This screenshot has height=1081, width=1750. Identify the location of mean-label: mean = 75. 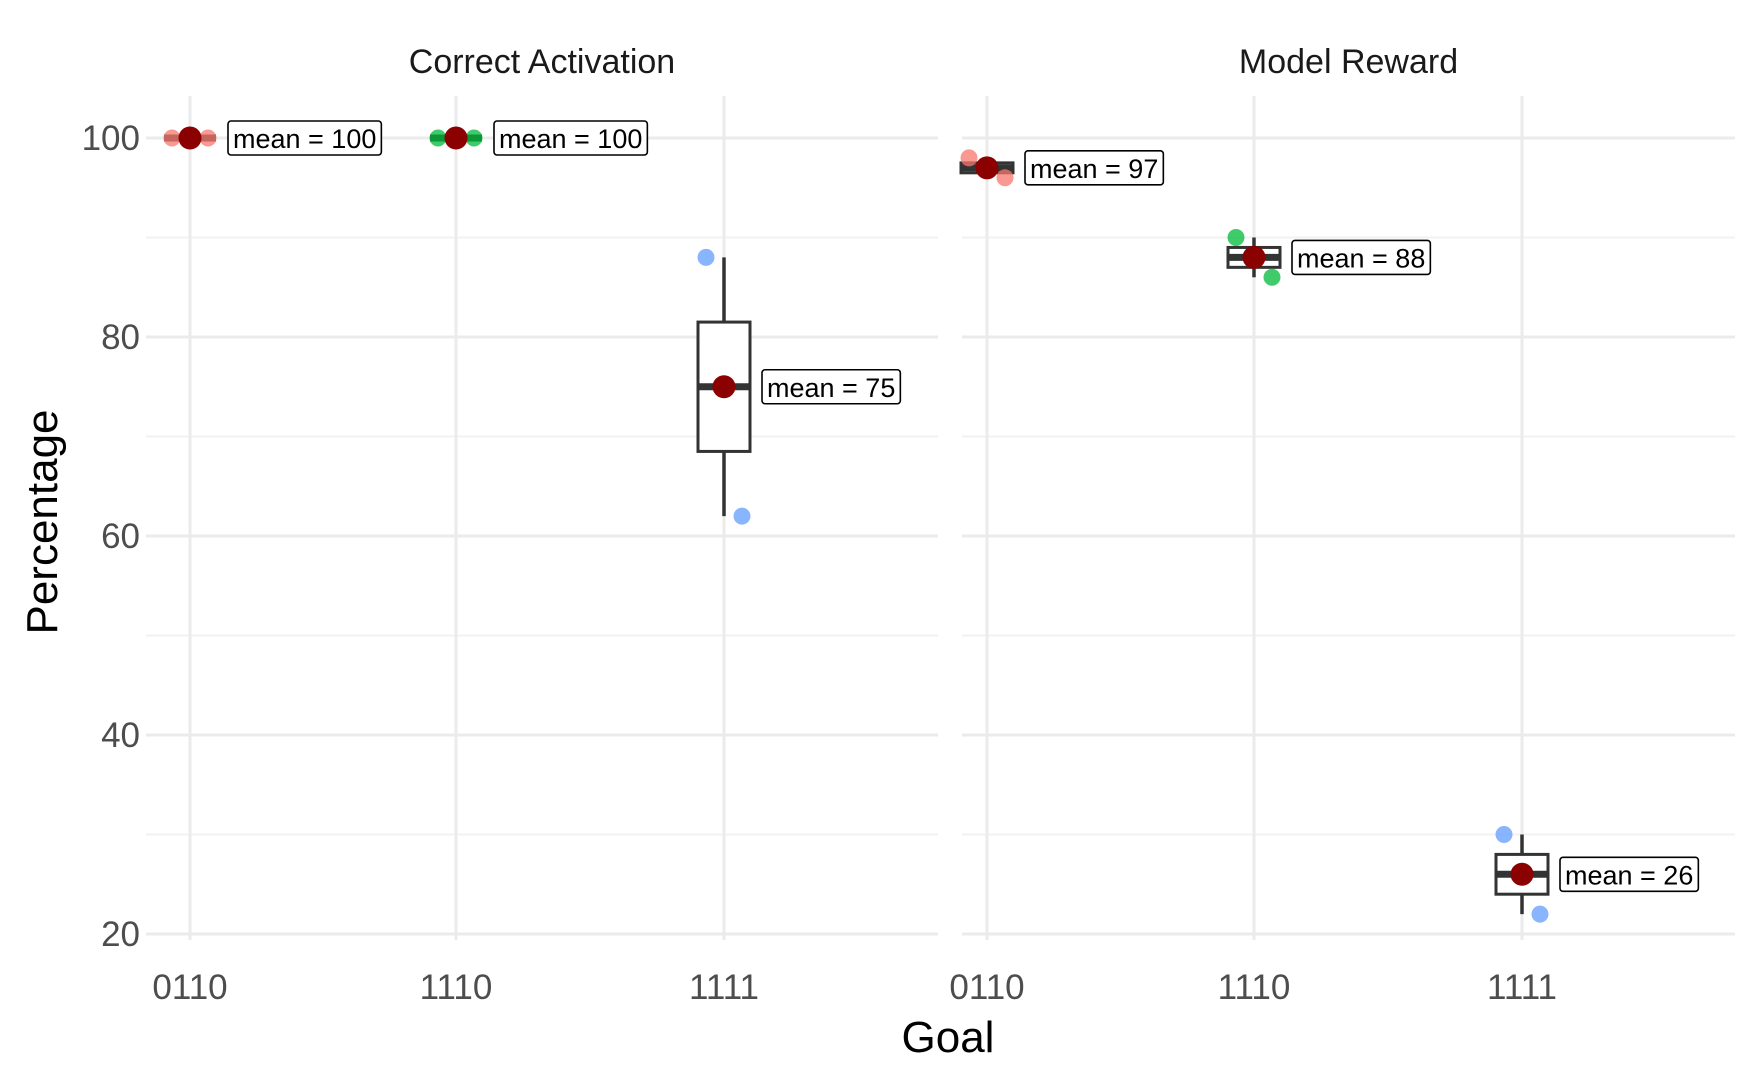
(831, 388).